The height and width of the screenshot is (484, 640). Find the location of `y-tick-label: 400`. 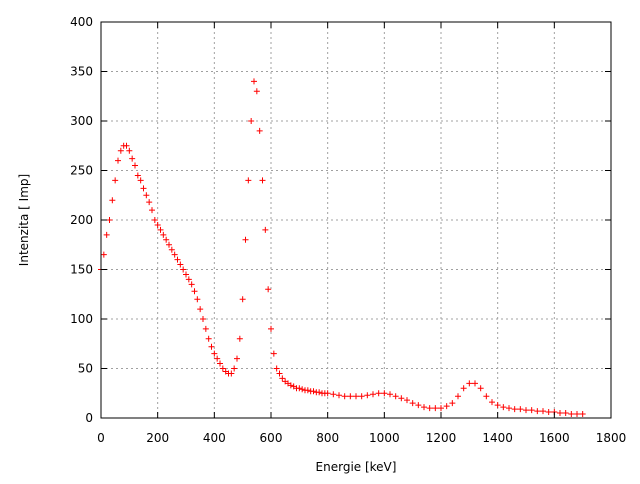

y-tick-label: 400 is located at coordinates (81, 22).